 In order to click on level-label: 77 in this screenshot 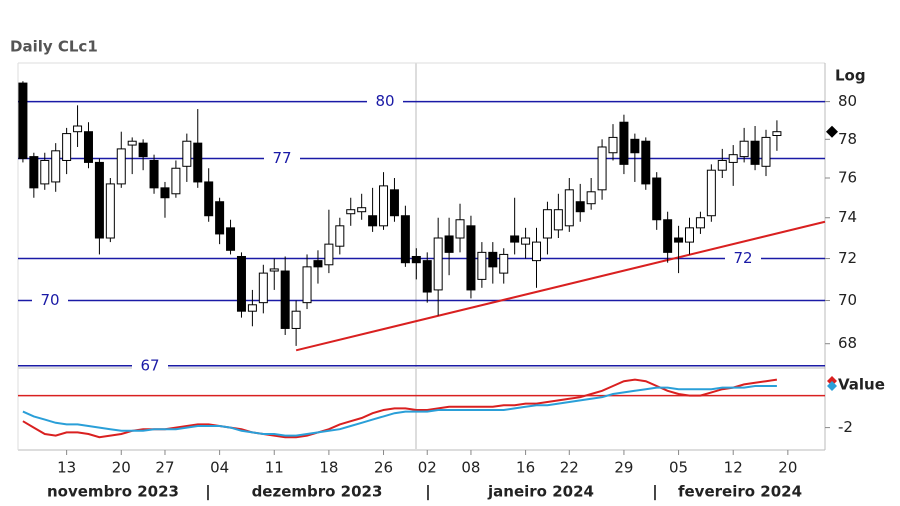, I will do `click(281, 158)`.